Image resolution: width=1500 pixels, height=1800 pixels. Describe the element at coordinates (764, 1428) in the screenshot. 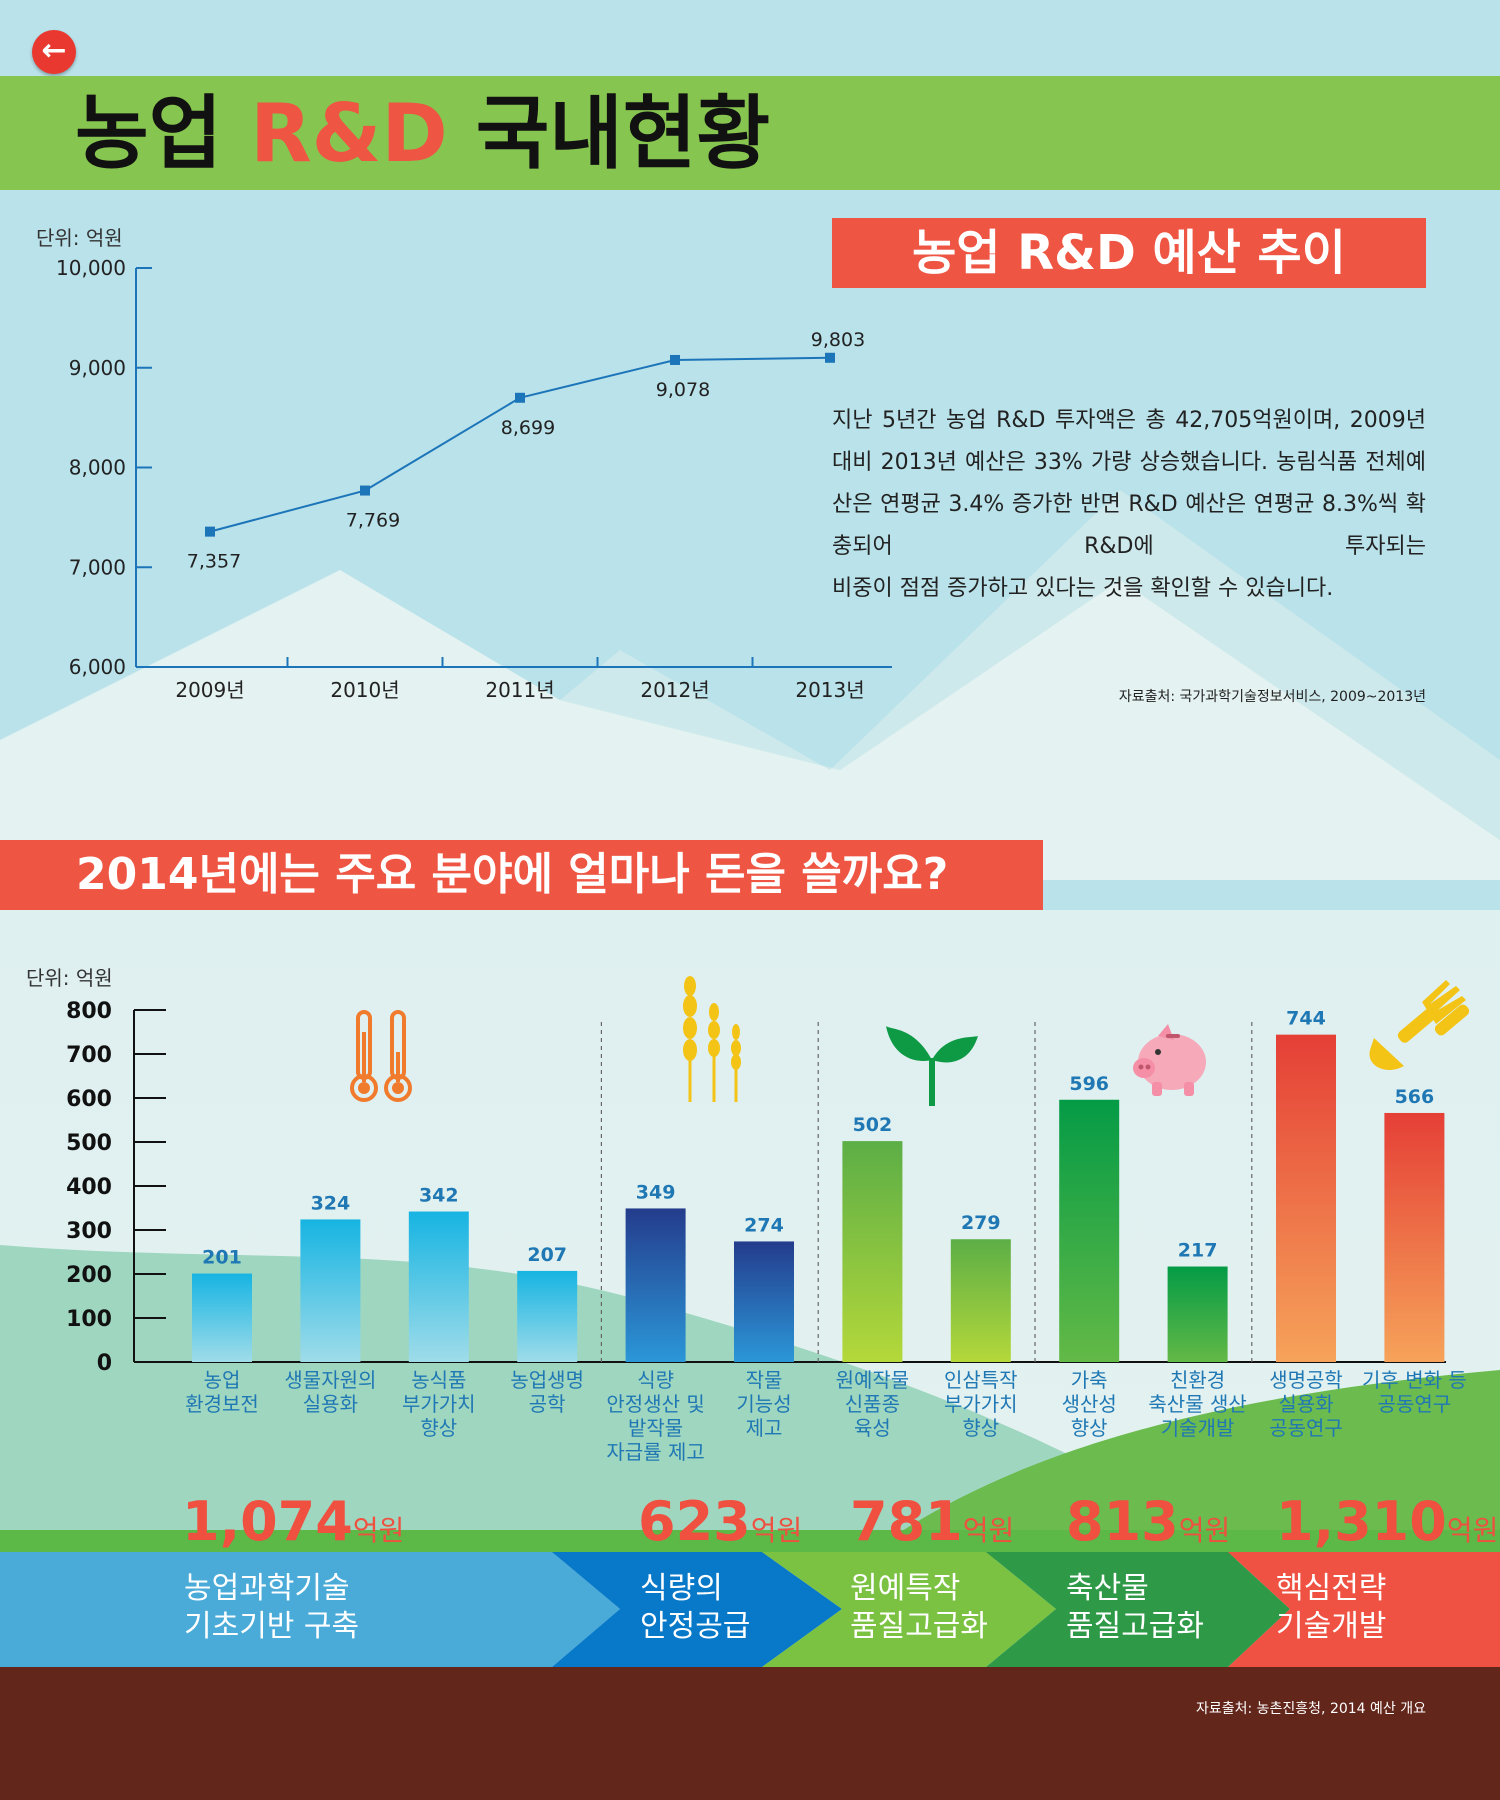

I see `category-label-line: 제고` at that location.